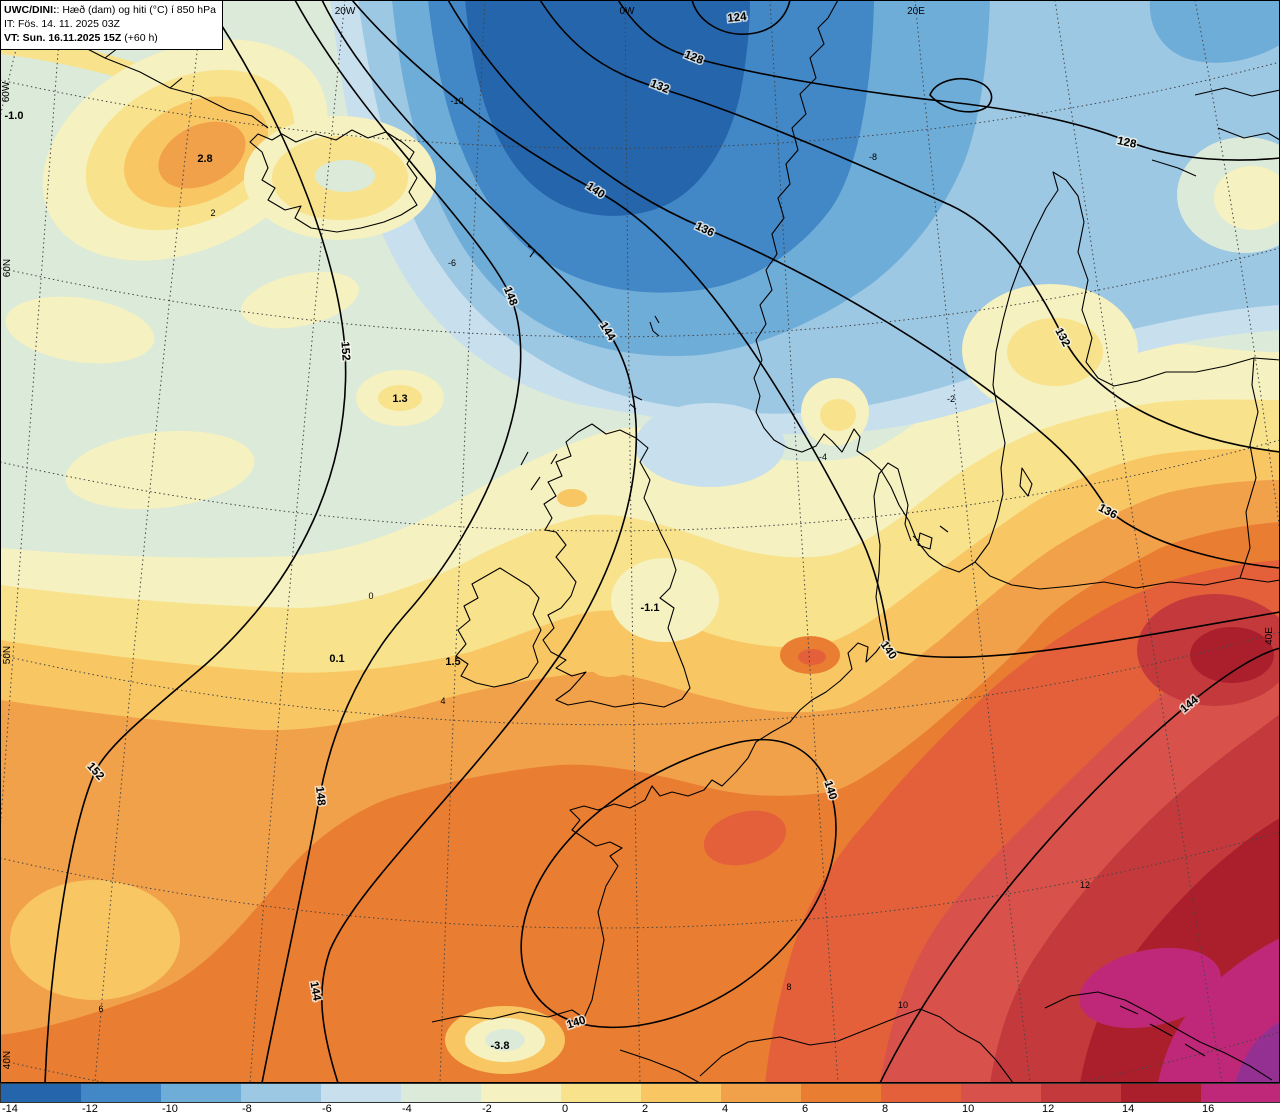  What do you see at coordinates (968, 1109) in the screenshot?
I see `colorbar-label: 10` at bounding box center [968, 1109].